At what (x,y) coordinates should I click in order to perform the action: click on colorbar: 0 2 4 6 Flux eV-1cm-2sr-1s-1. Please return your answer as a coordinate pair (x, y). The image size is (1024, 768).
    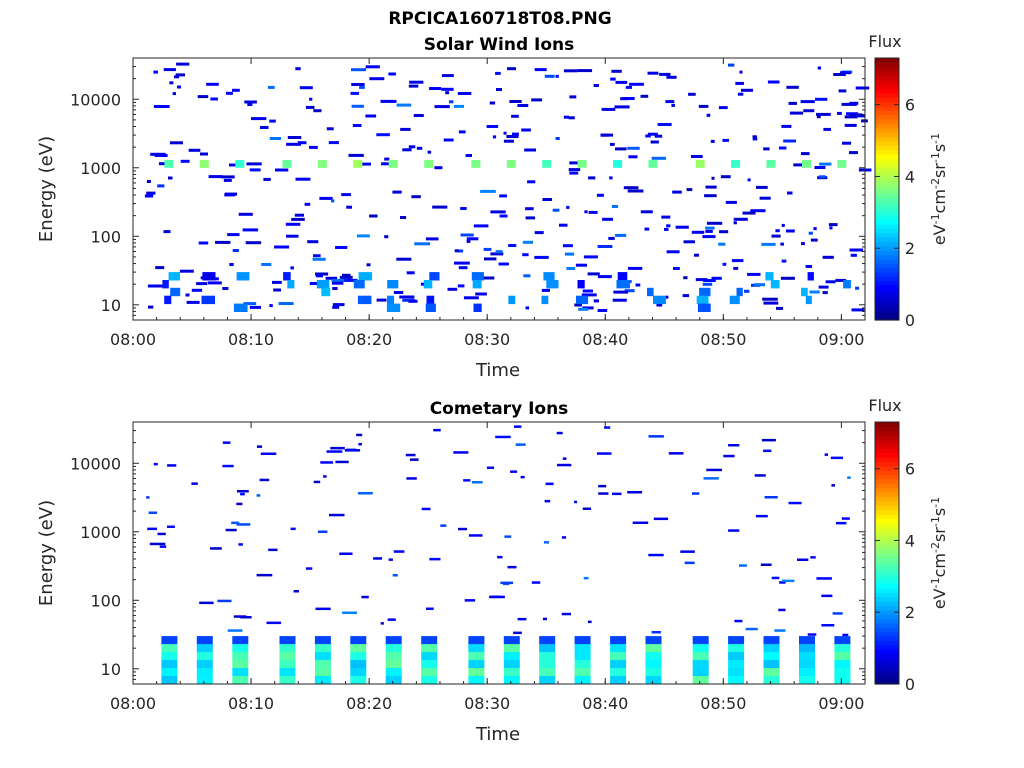
    Looking at the image, I should click on (908, 181).